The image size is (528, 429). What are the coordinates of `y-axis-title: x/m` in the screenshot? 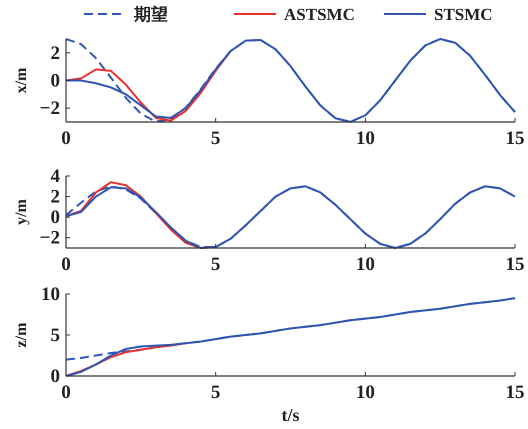 It's located at (21, 80).